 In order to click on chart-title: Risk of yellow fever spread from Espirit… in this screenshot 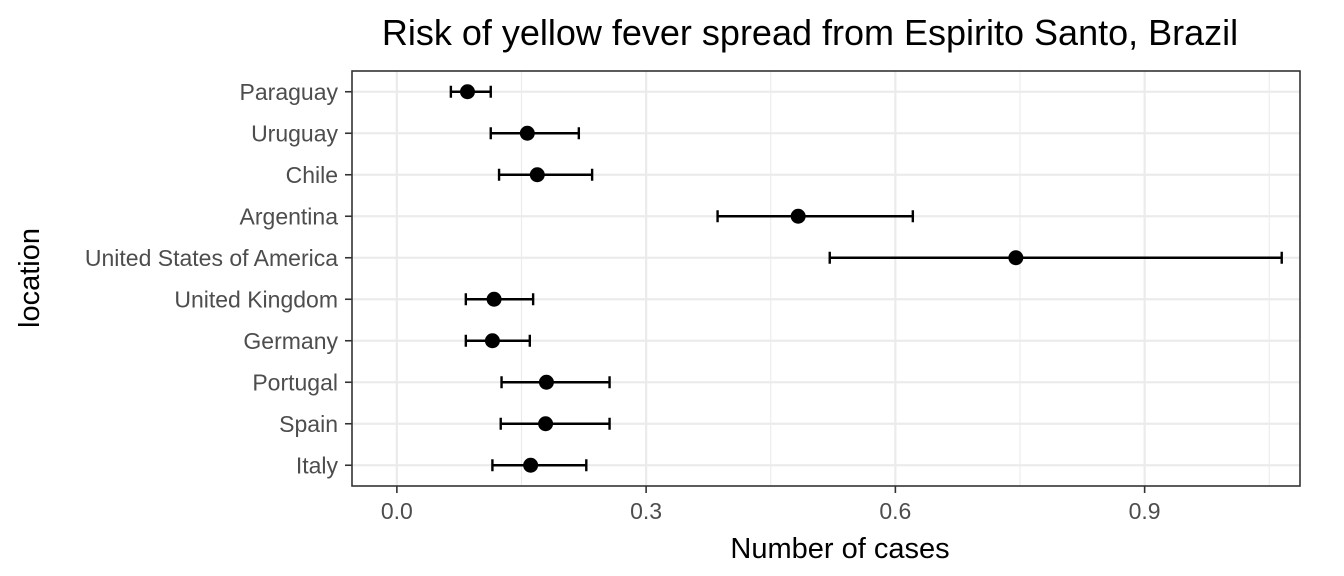, I will do `click(810, 32)`.